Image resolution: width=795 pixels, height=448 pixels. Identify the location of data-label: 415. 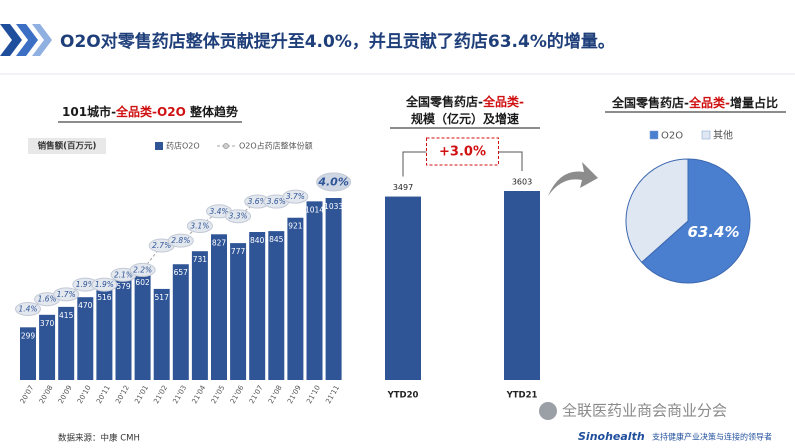
(66, 315).